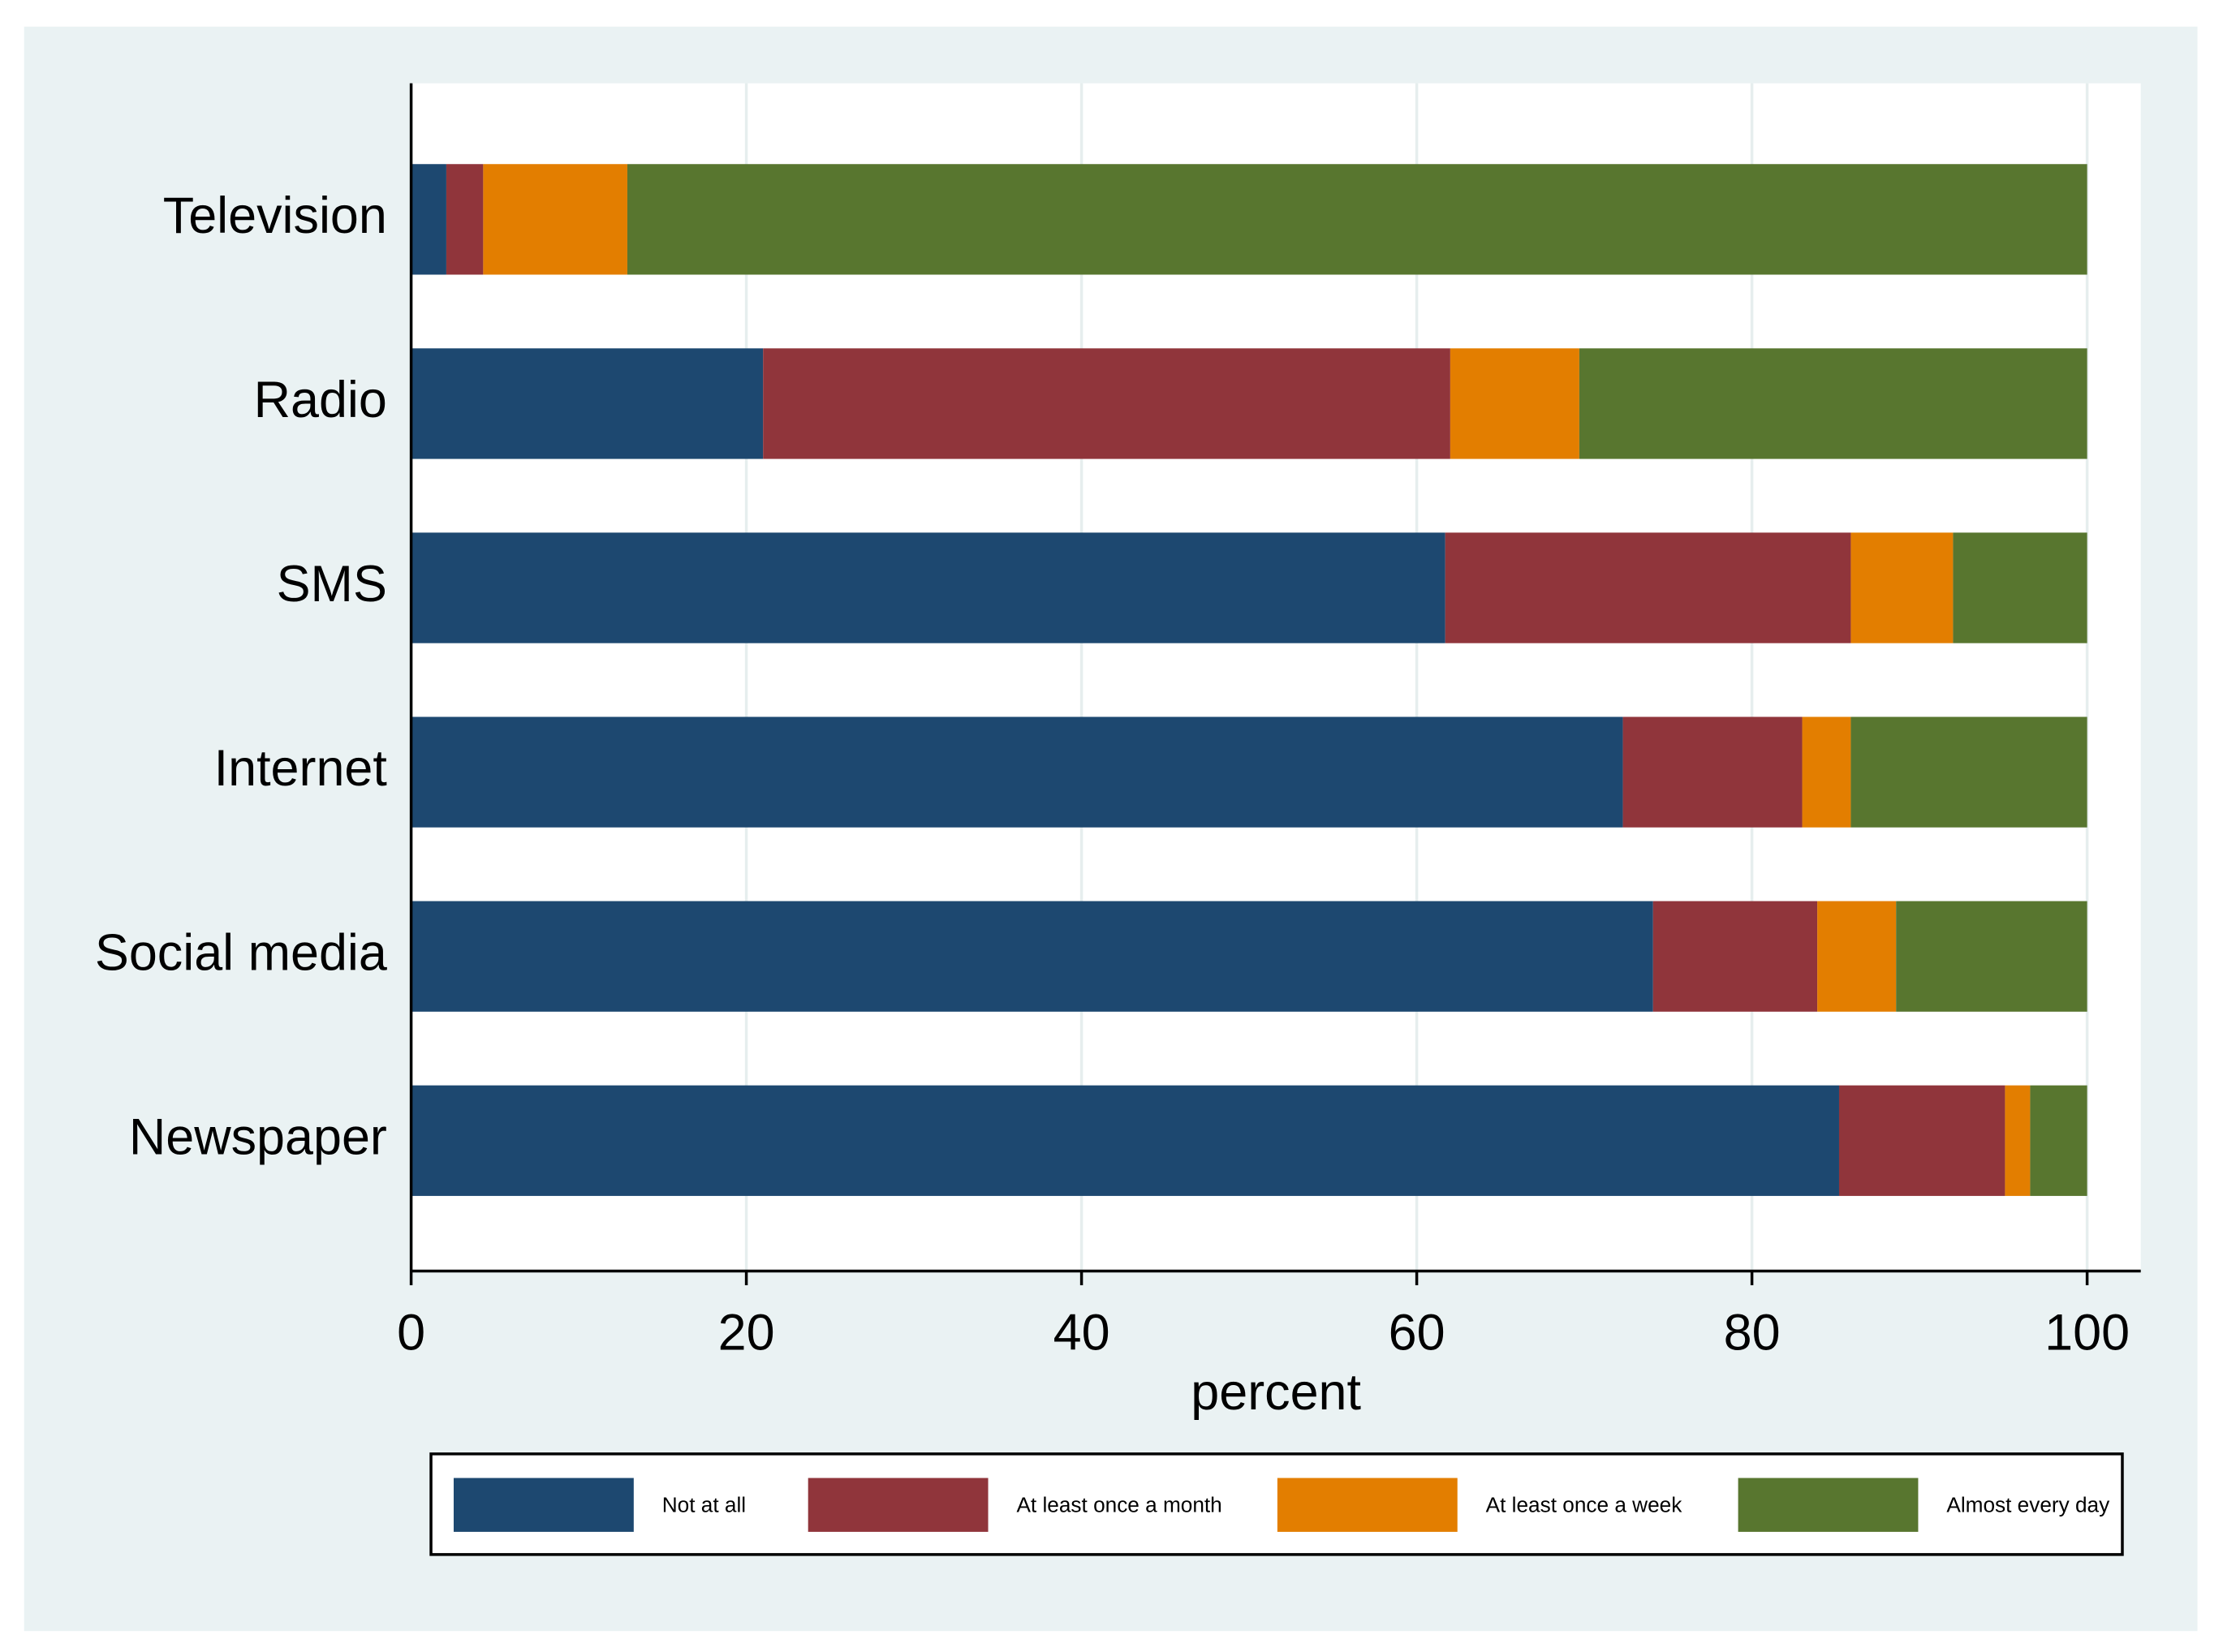 This screenshot has width=2223, height=1652. I want to click on legend-label: Not at all, so click(704, 1504).